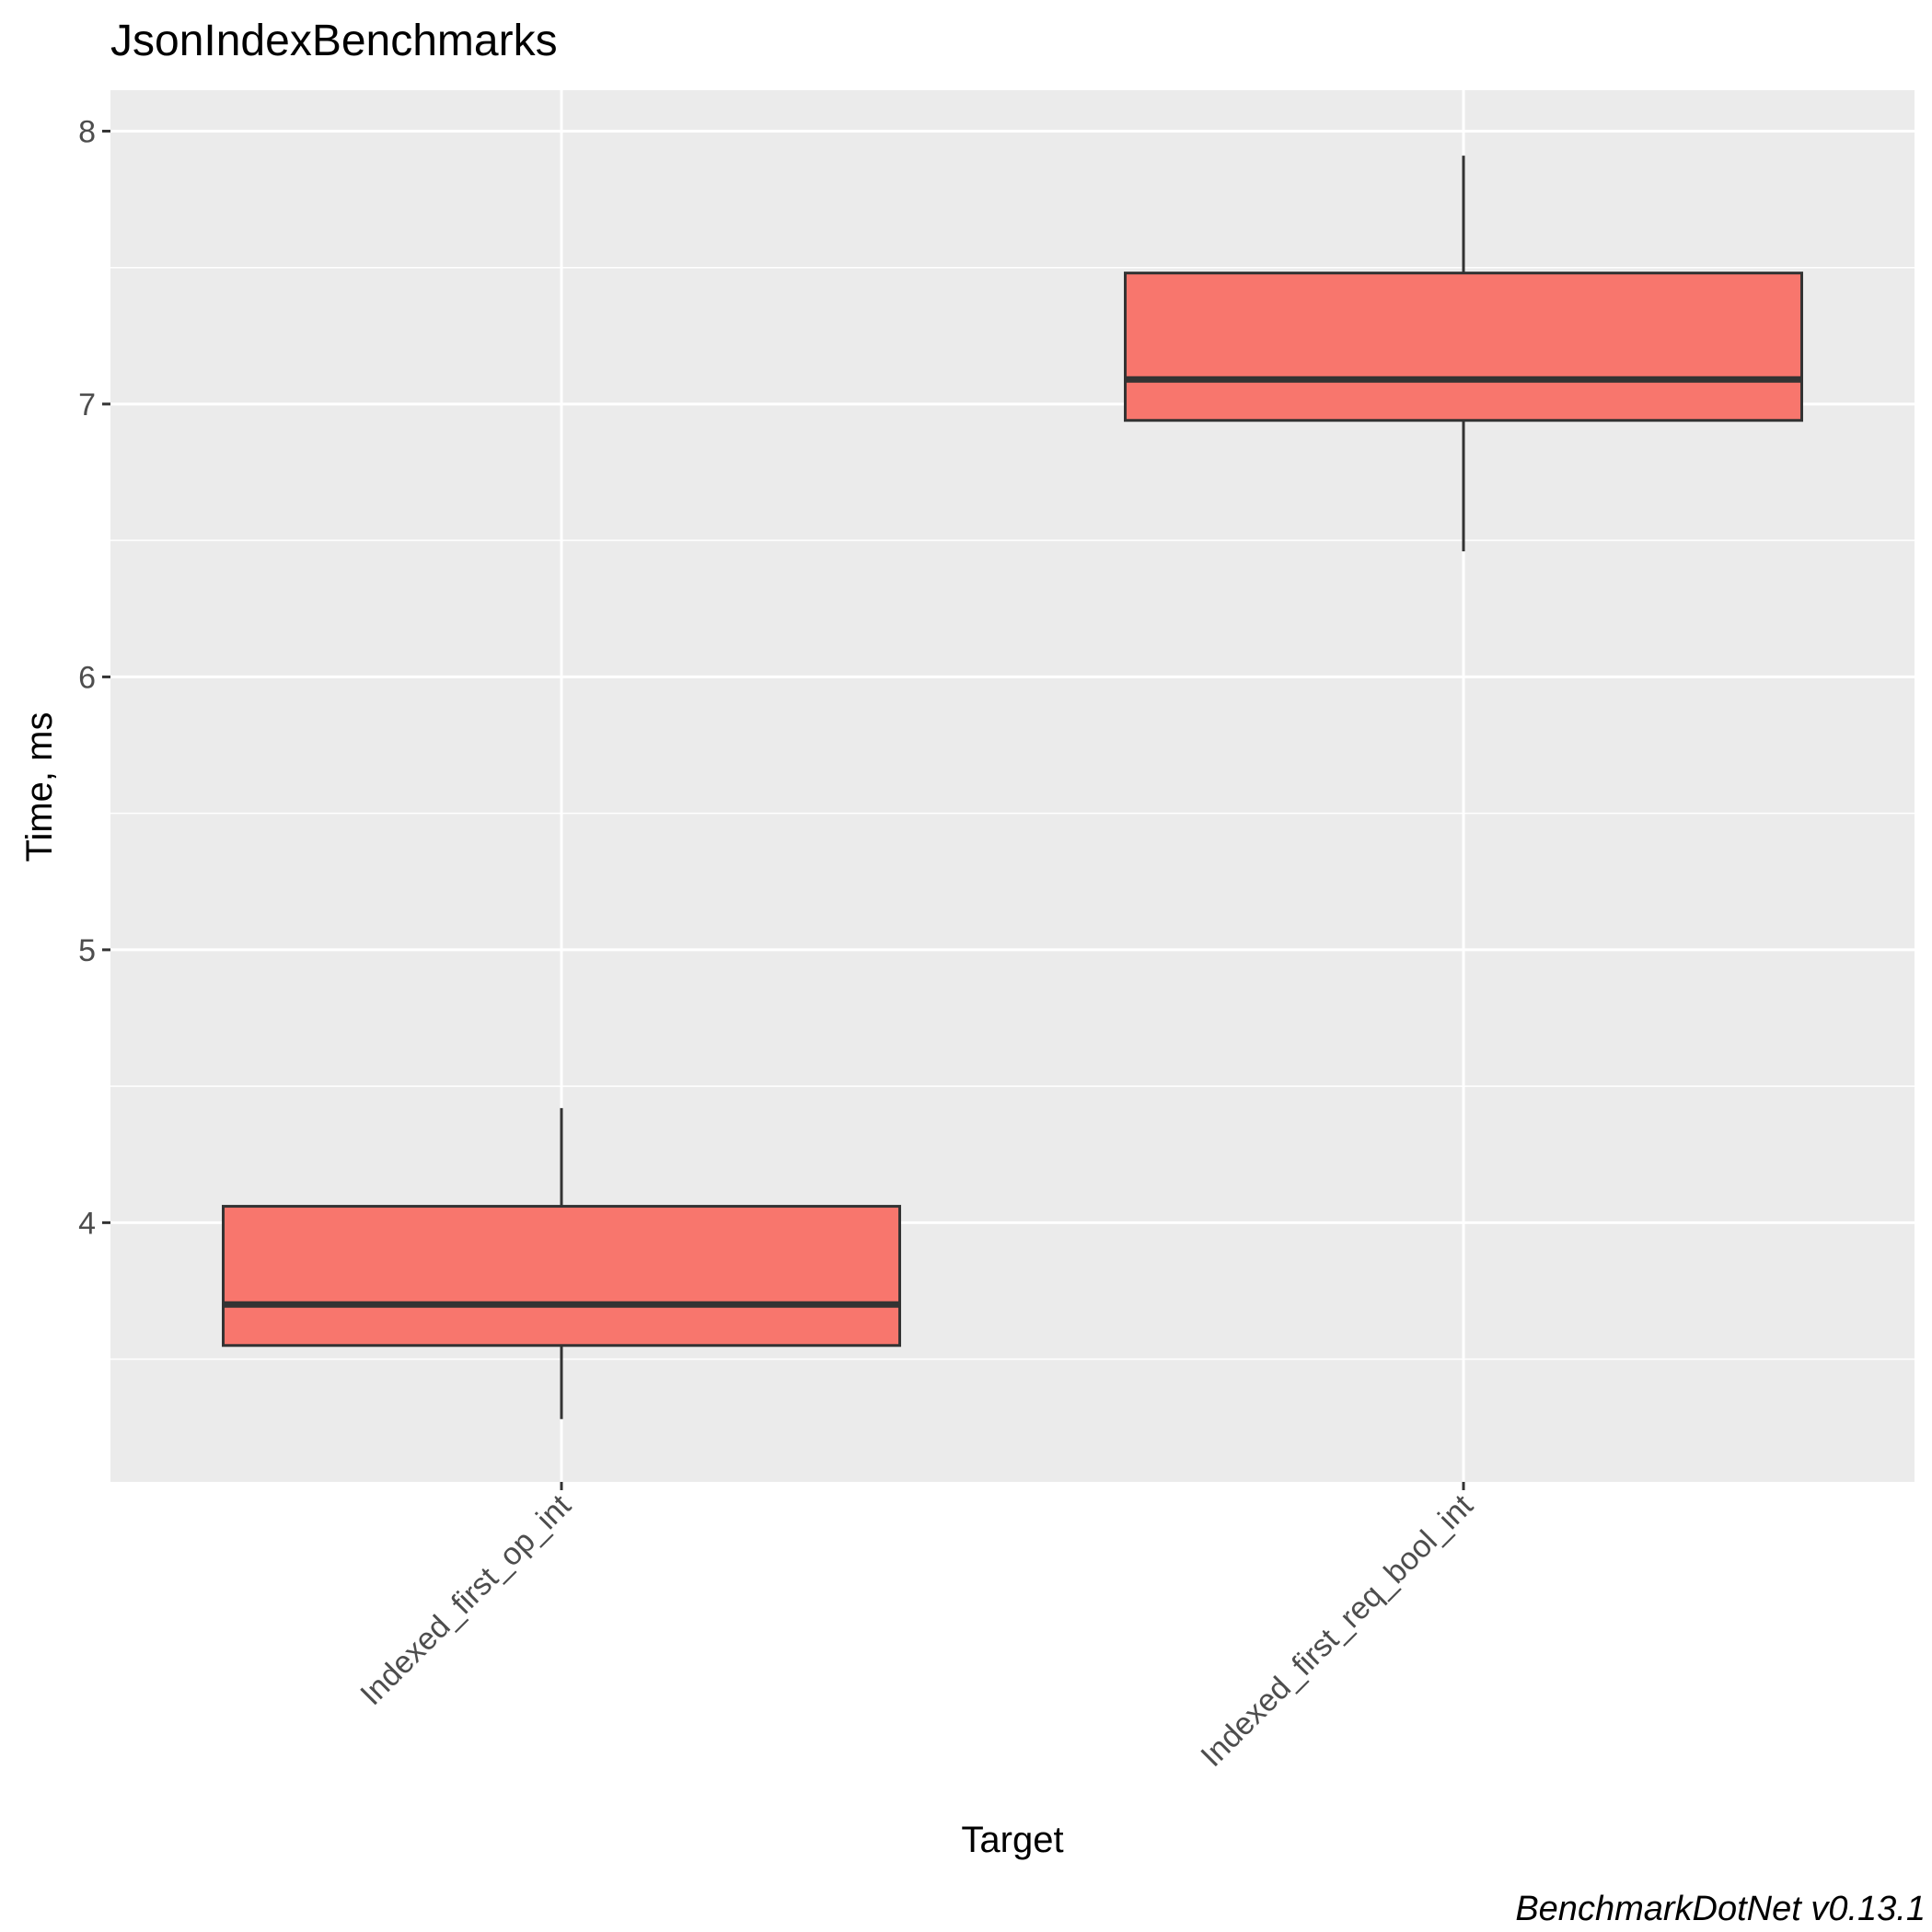  What do you see at coordinates (466, 1600) in the screenshot?
I see `x-tick-label: Indexed_first_op_int` at bounding box center [466, 1600].